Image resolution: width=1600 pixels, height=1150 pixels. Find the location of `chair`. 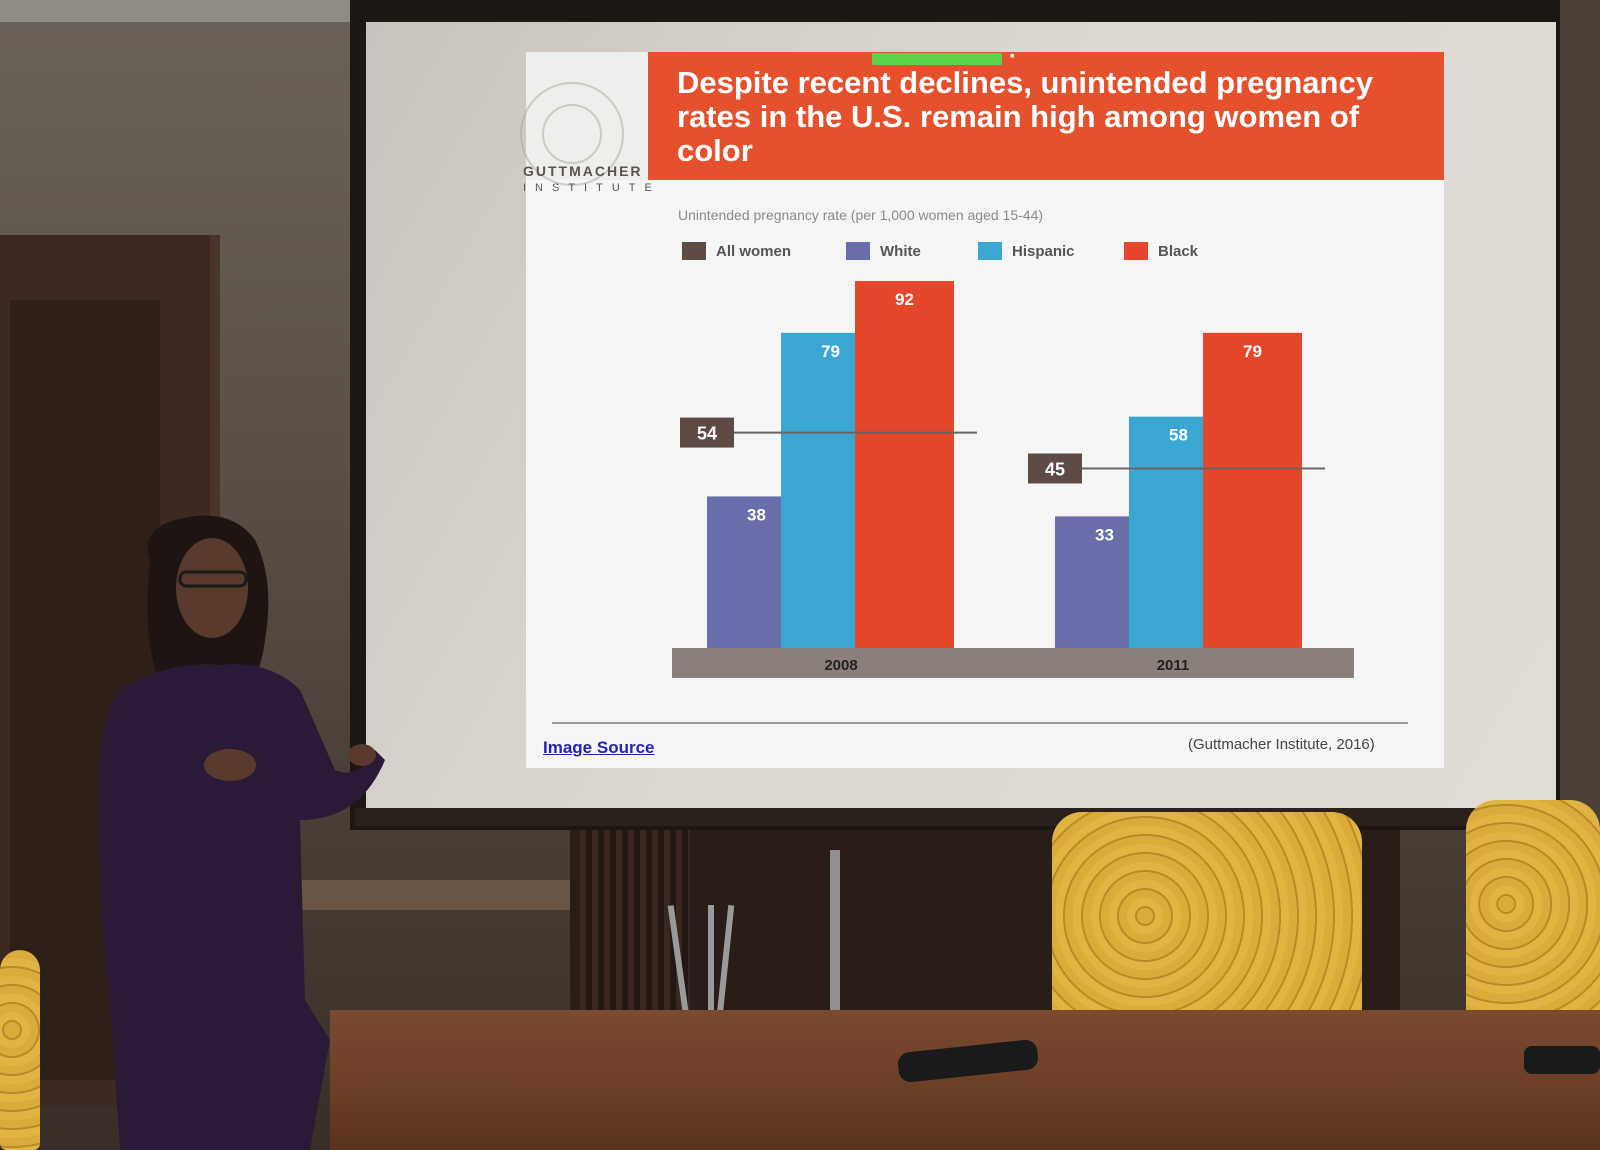

chair is located at coordinates (20, 1050).